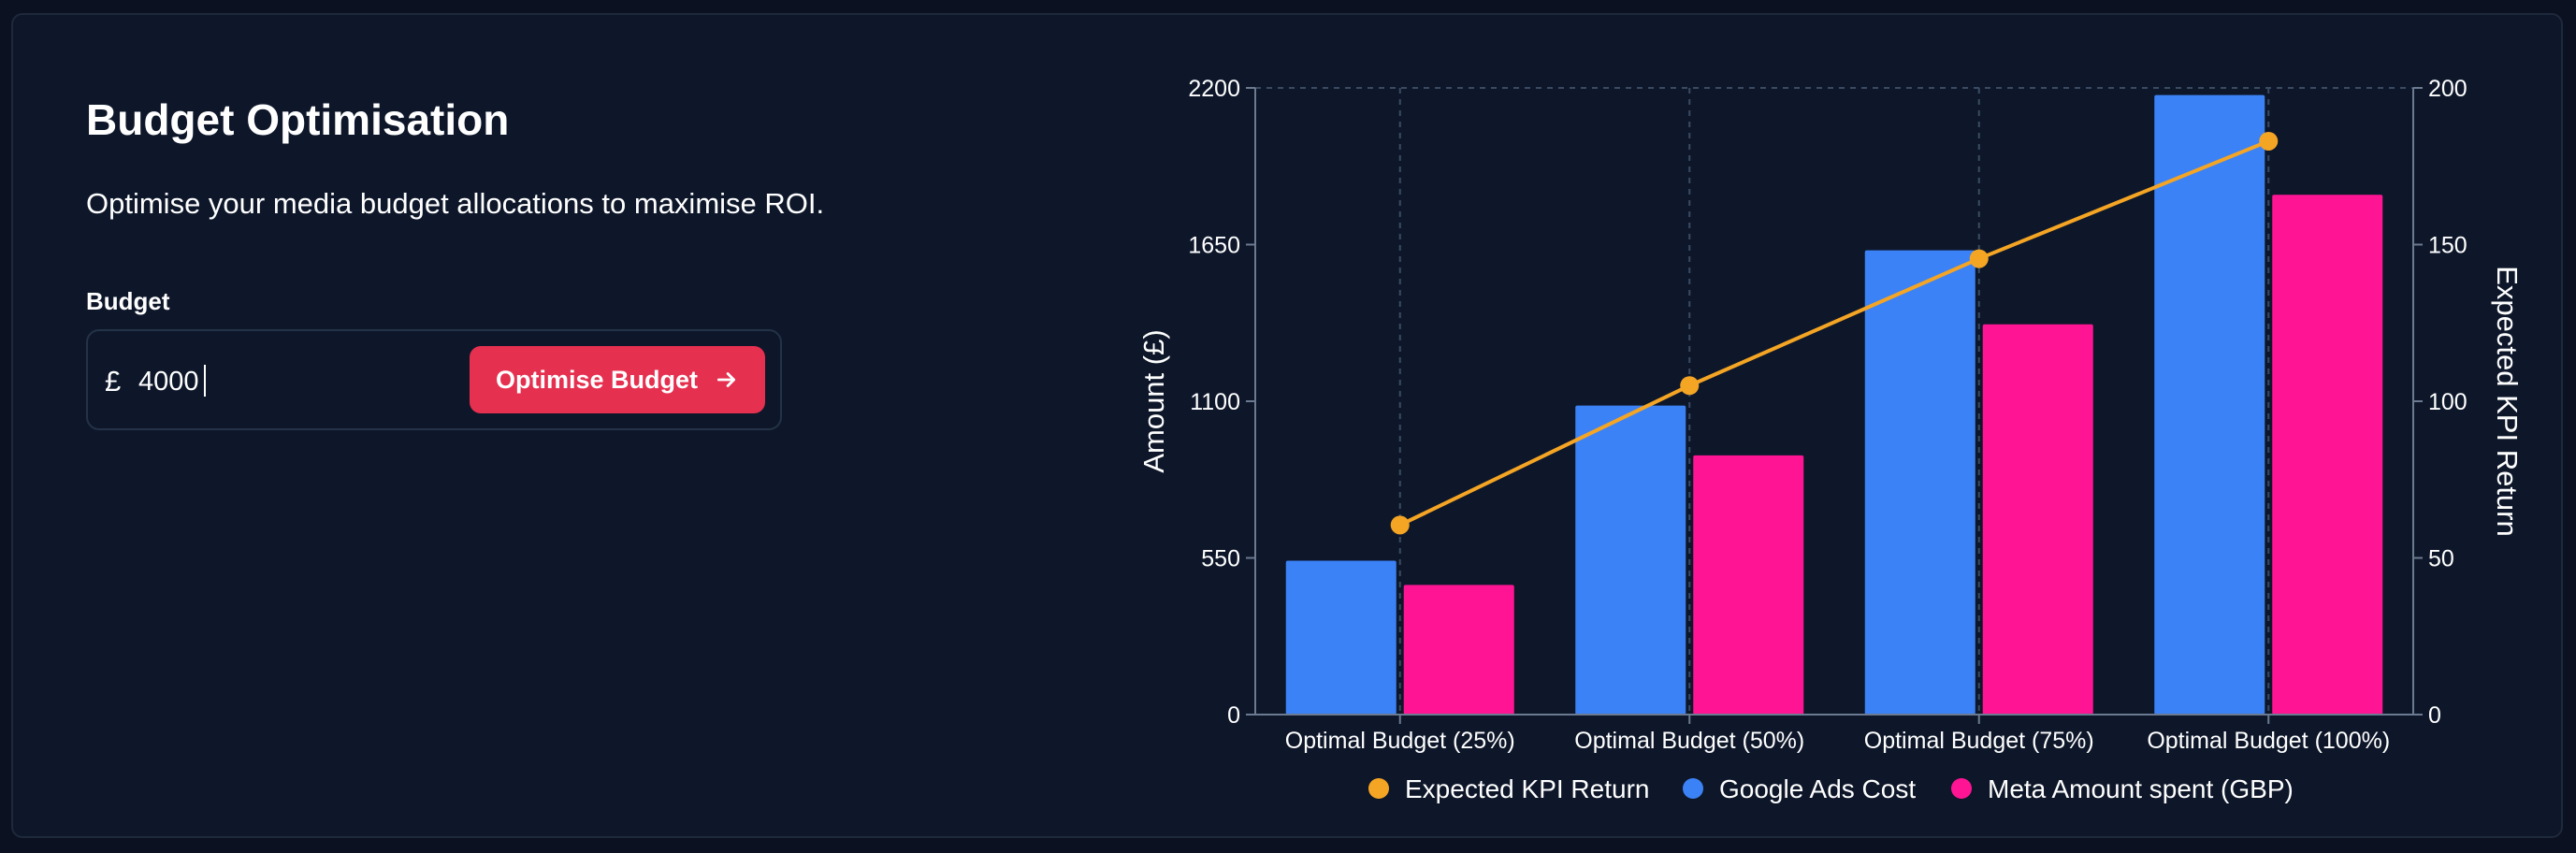 Image resolution: width=2576 pixels, height=853 pixels. Describe the element at coordinates (1214, 246) in the screenshot. I see `y-tick-label-left: 1650` at that location.